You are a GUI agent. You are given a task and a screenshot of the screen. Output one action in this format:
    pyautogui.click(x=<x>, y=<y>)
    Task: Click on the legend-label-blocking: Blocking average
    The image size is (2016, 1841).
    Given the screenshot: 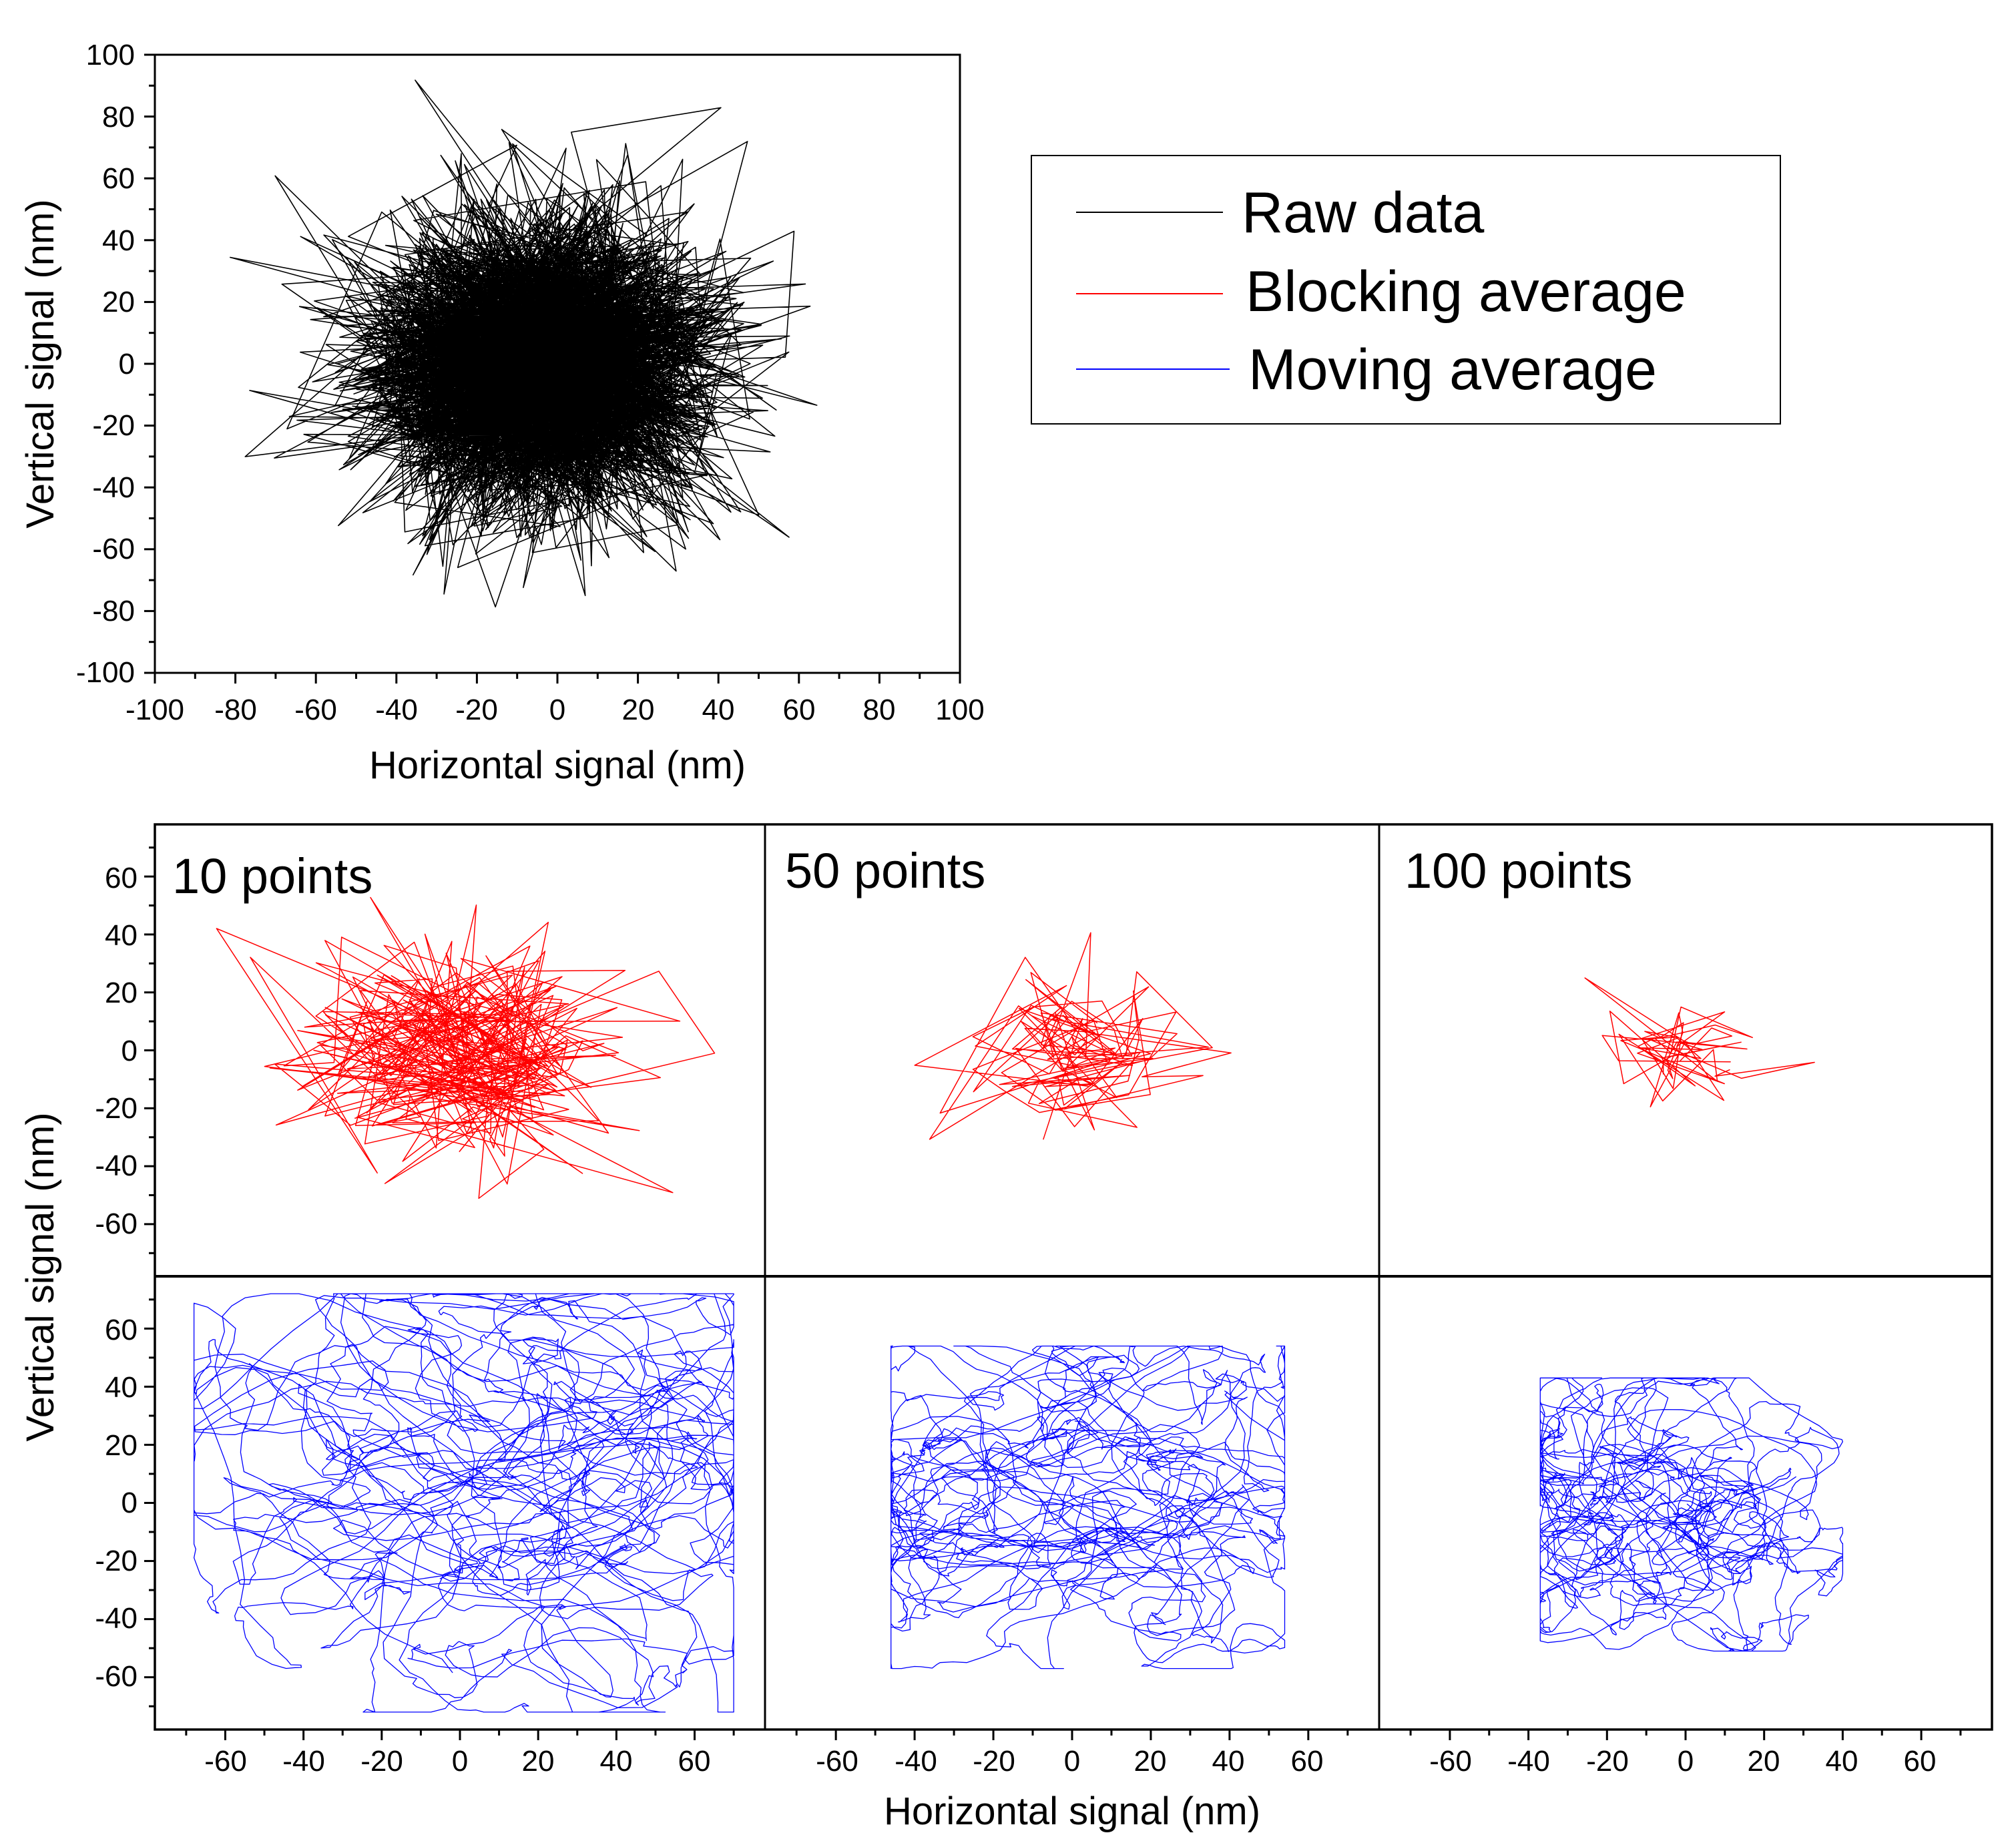 What is the action you would take?
    pyautogui.click(x=1466, y=292)
    